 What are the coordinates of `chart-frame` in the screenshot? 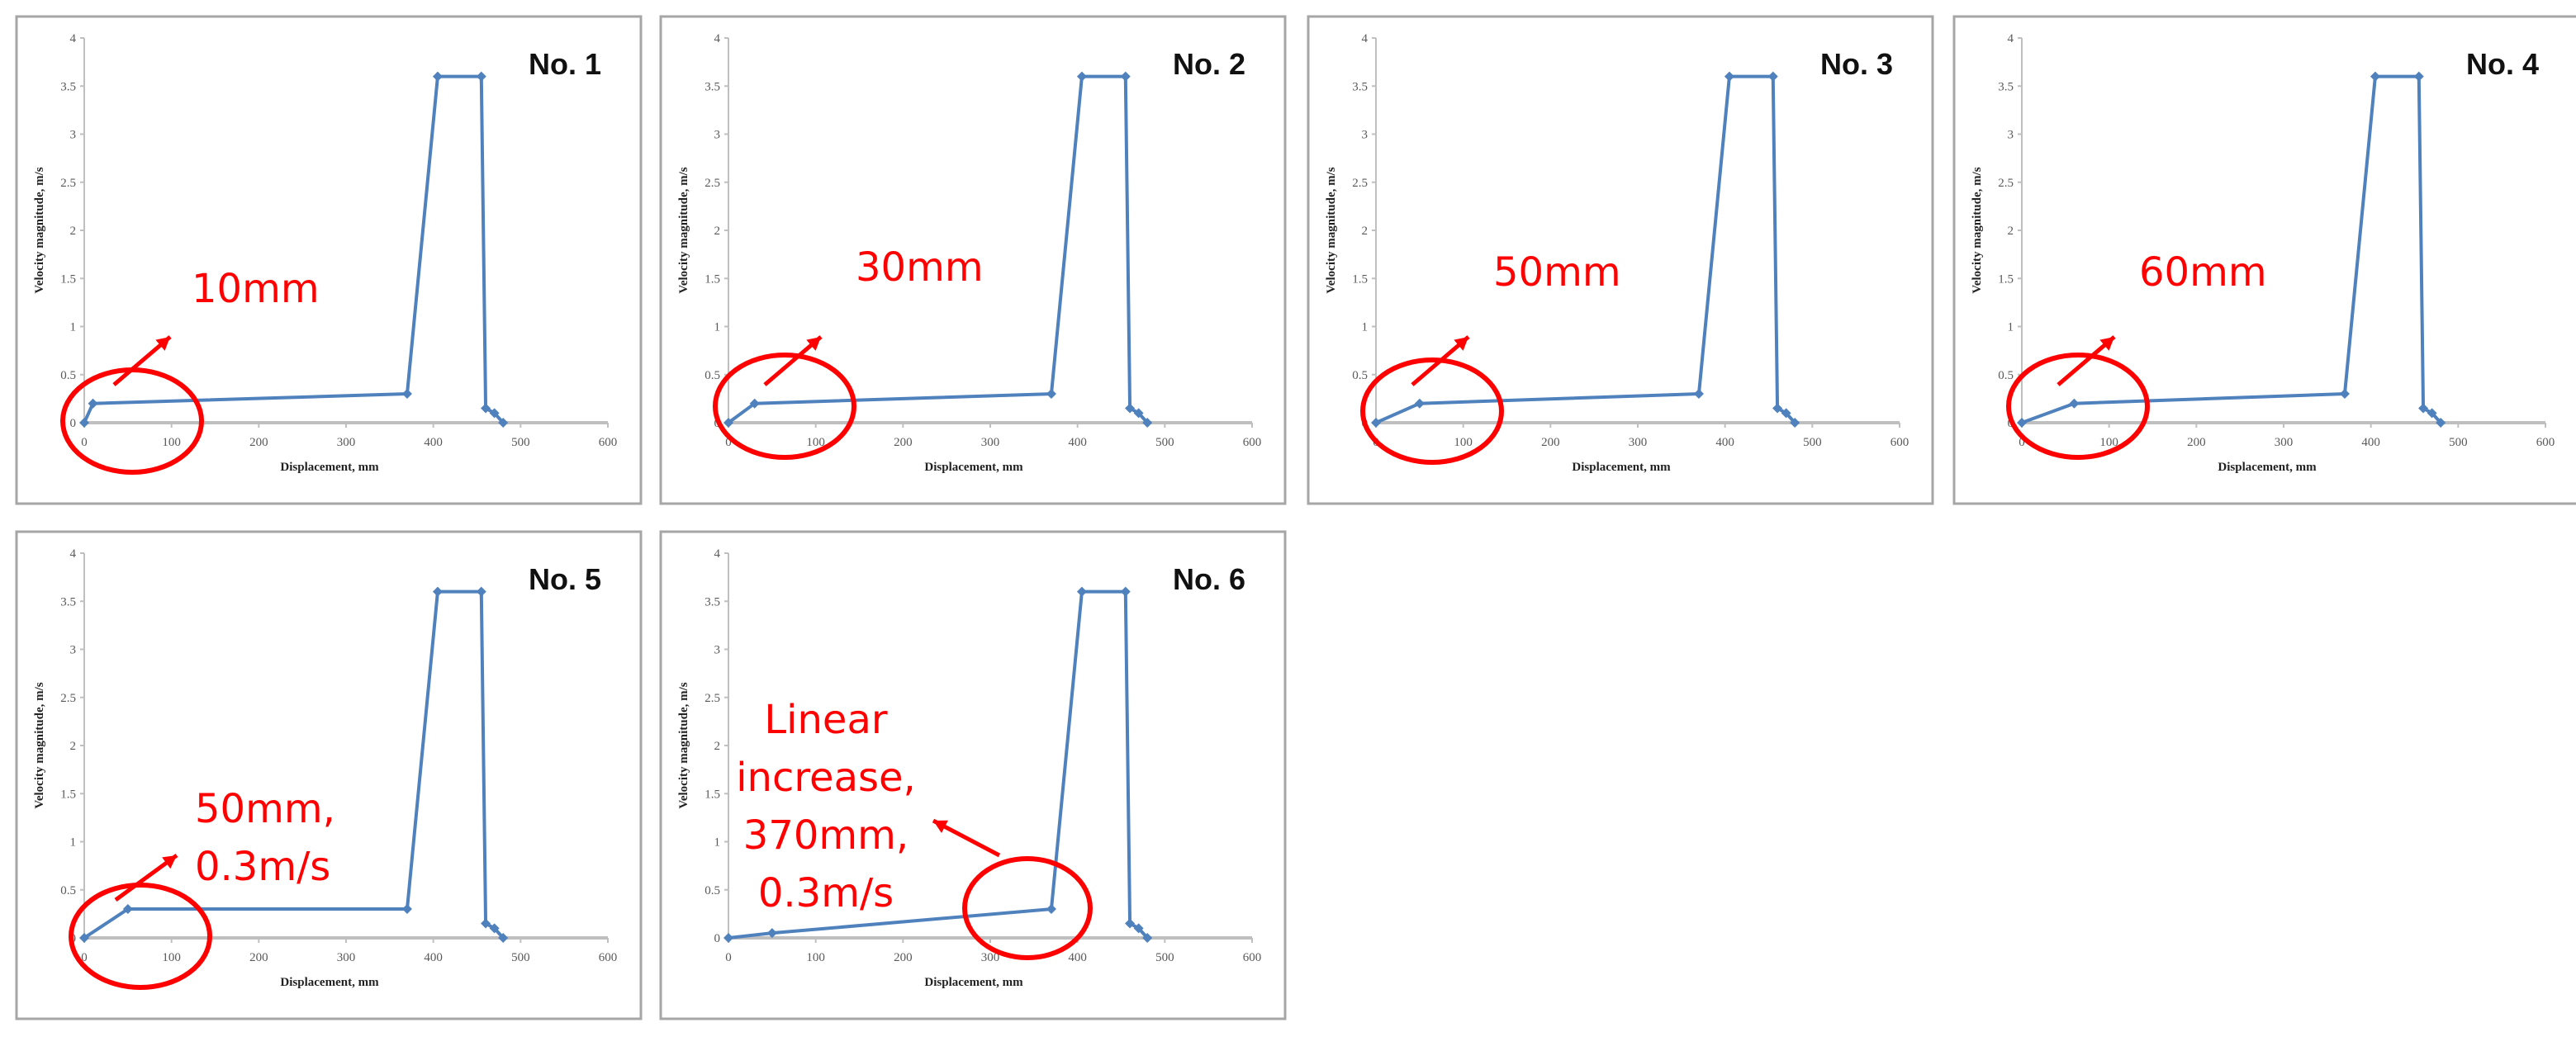 It's located at (329, 775).